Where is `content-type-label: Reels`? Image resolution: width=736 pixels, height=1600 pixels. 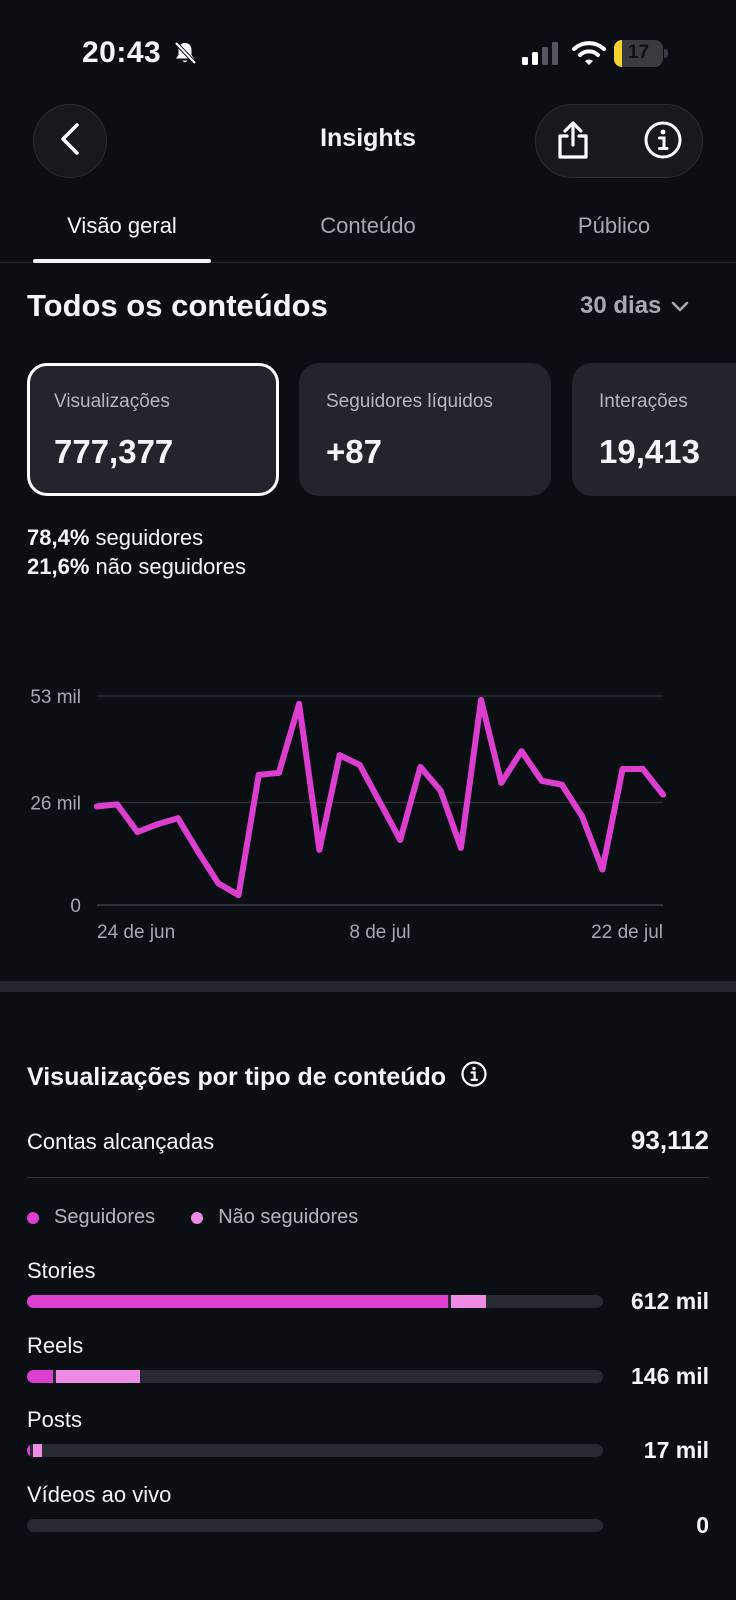
content-type-label: Reels is located at coordinates (55, 1345).